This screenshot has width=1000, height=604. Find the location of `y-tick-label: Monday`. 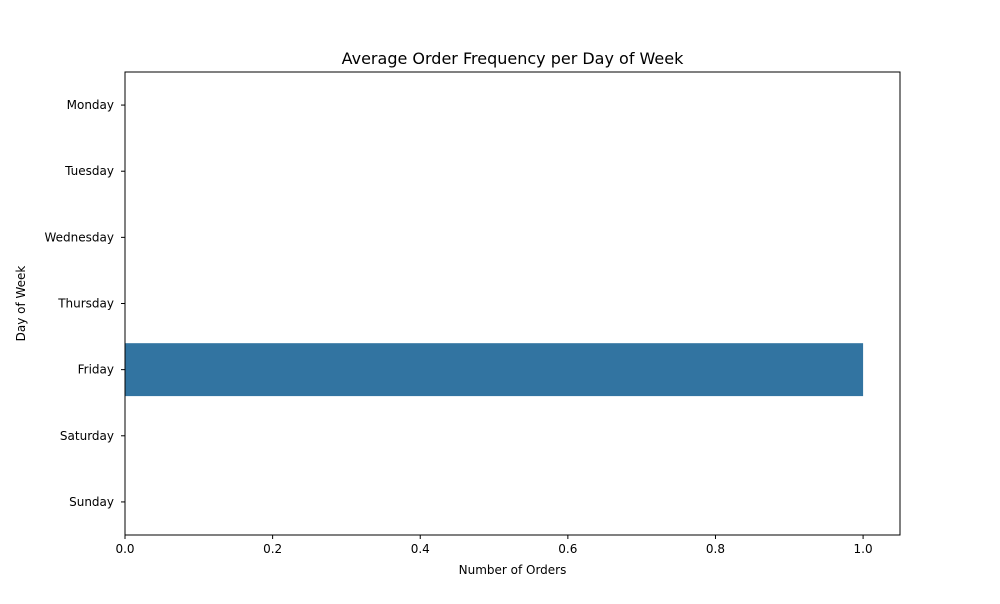

y-tick-label: Monday is located at coordinates (90, 105).